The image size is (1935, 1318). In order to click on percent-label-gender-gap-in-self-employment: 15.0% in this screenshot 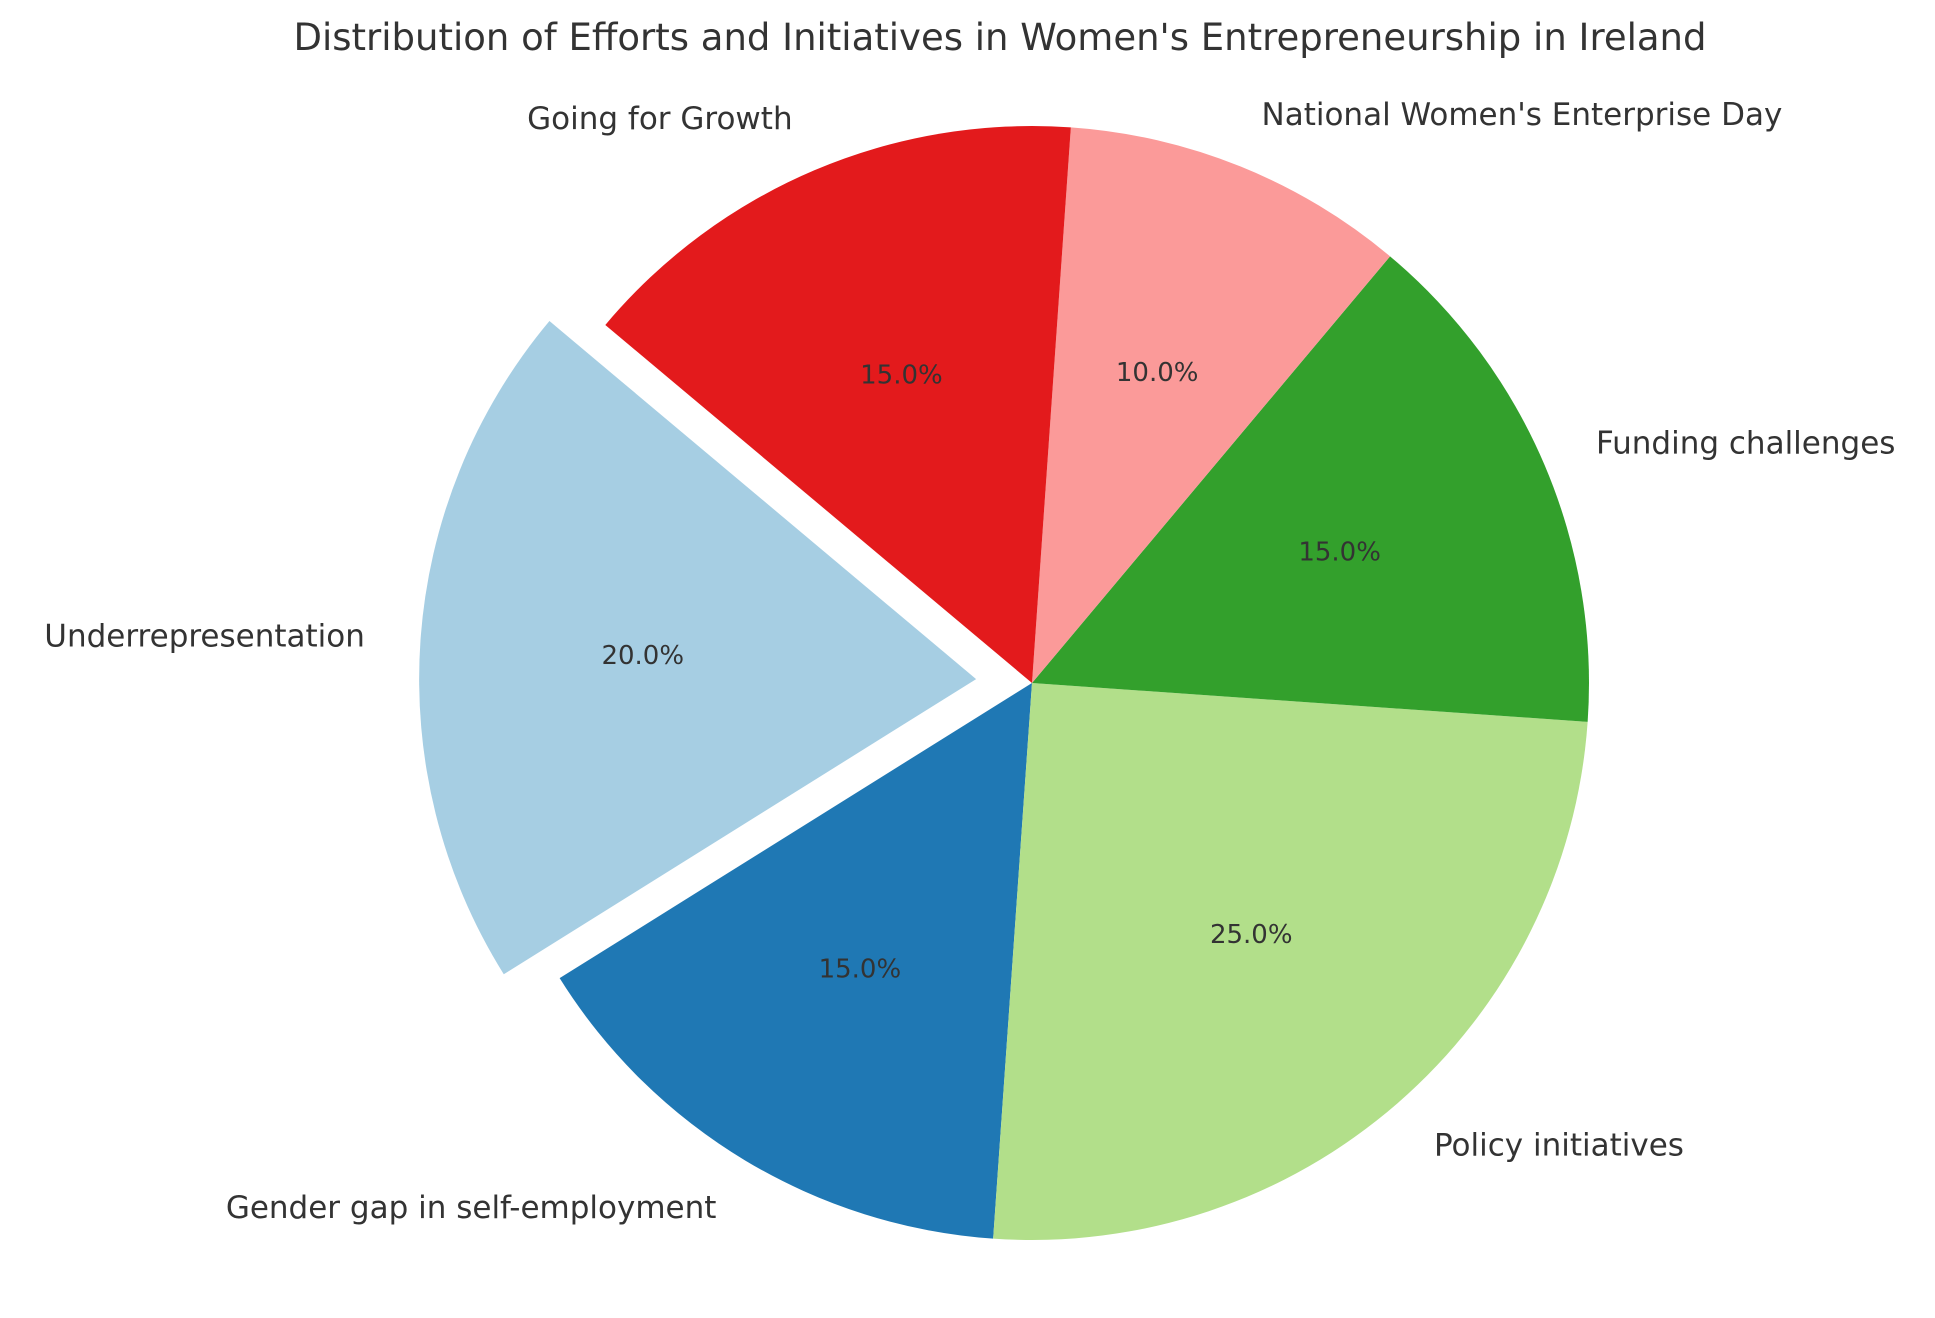, I will do `click(860, 969)`.